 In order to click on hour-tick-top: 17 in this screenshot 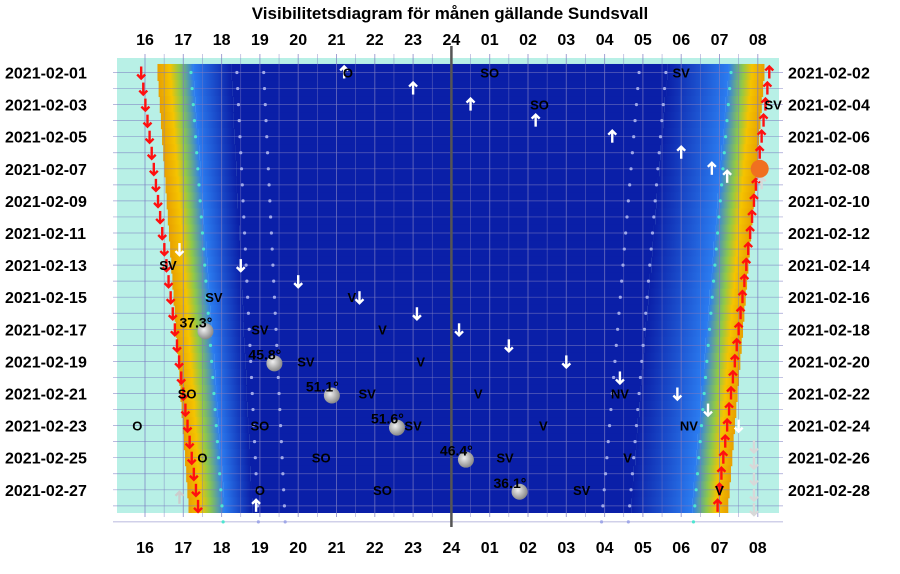, I will do `click(183, 40)`.